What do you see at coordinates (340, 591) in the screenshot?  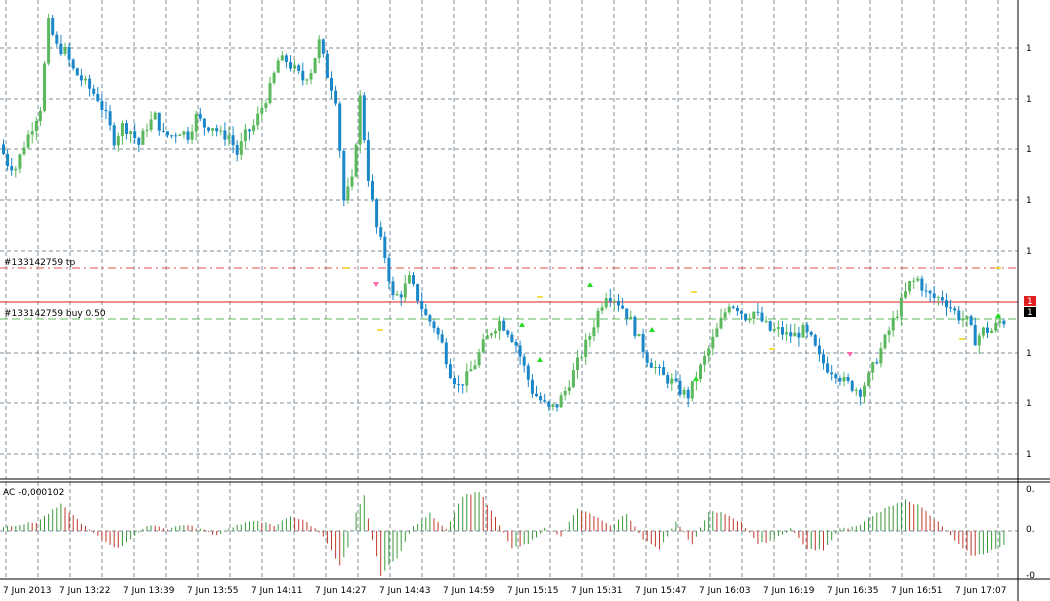 I see `time-tick-label: 7 Jun 14:27` at bounding box center [340, 591].